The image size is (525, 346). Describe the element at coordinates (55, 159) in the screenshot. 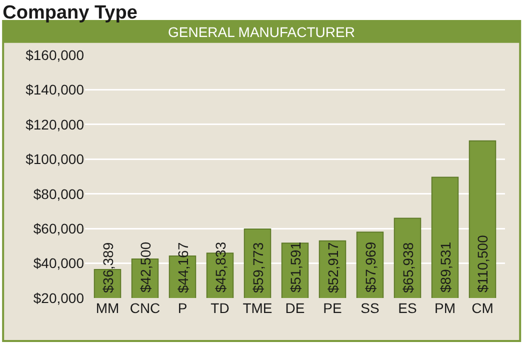

I see `y-tick-label: $100,000` at that location.